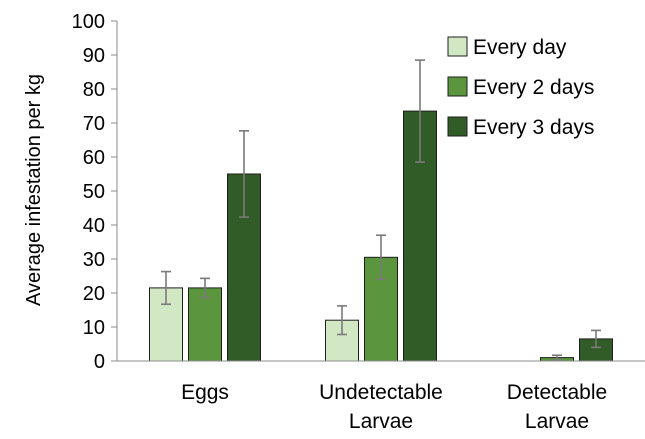 The height and width of the screenshot is (439, 645). What do you see at coordinates (520, 47) in the screenshot?
I see `legend-label: Every day` at bounding box center [520, 47].